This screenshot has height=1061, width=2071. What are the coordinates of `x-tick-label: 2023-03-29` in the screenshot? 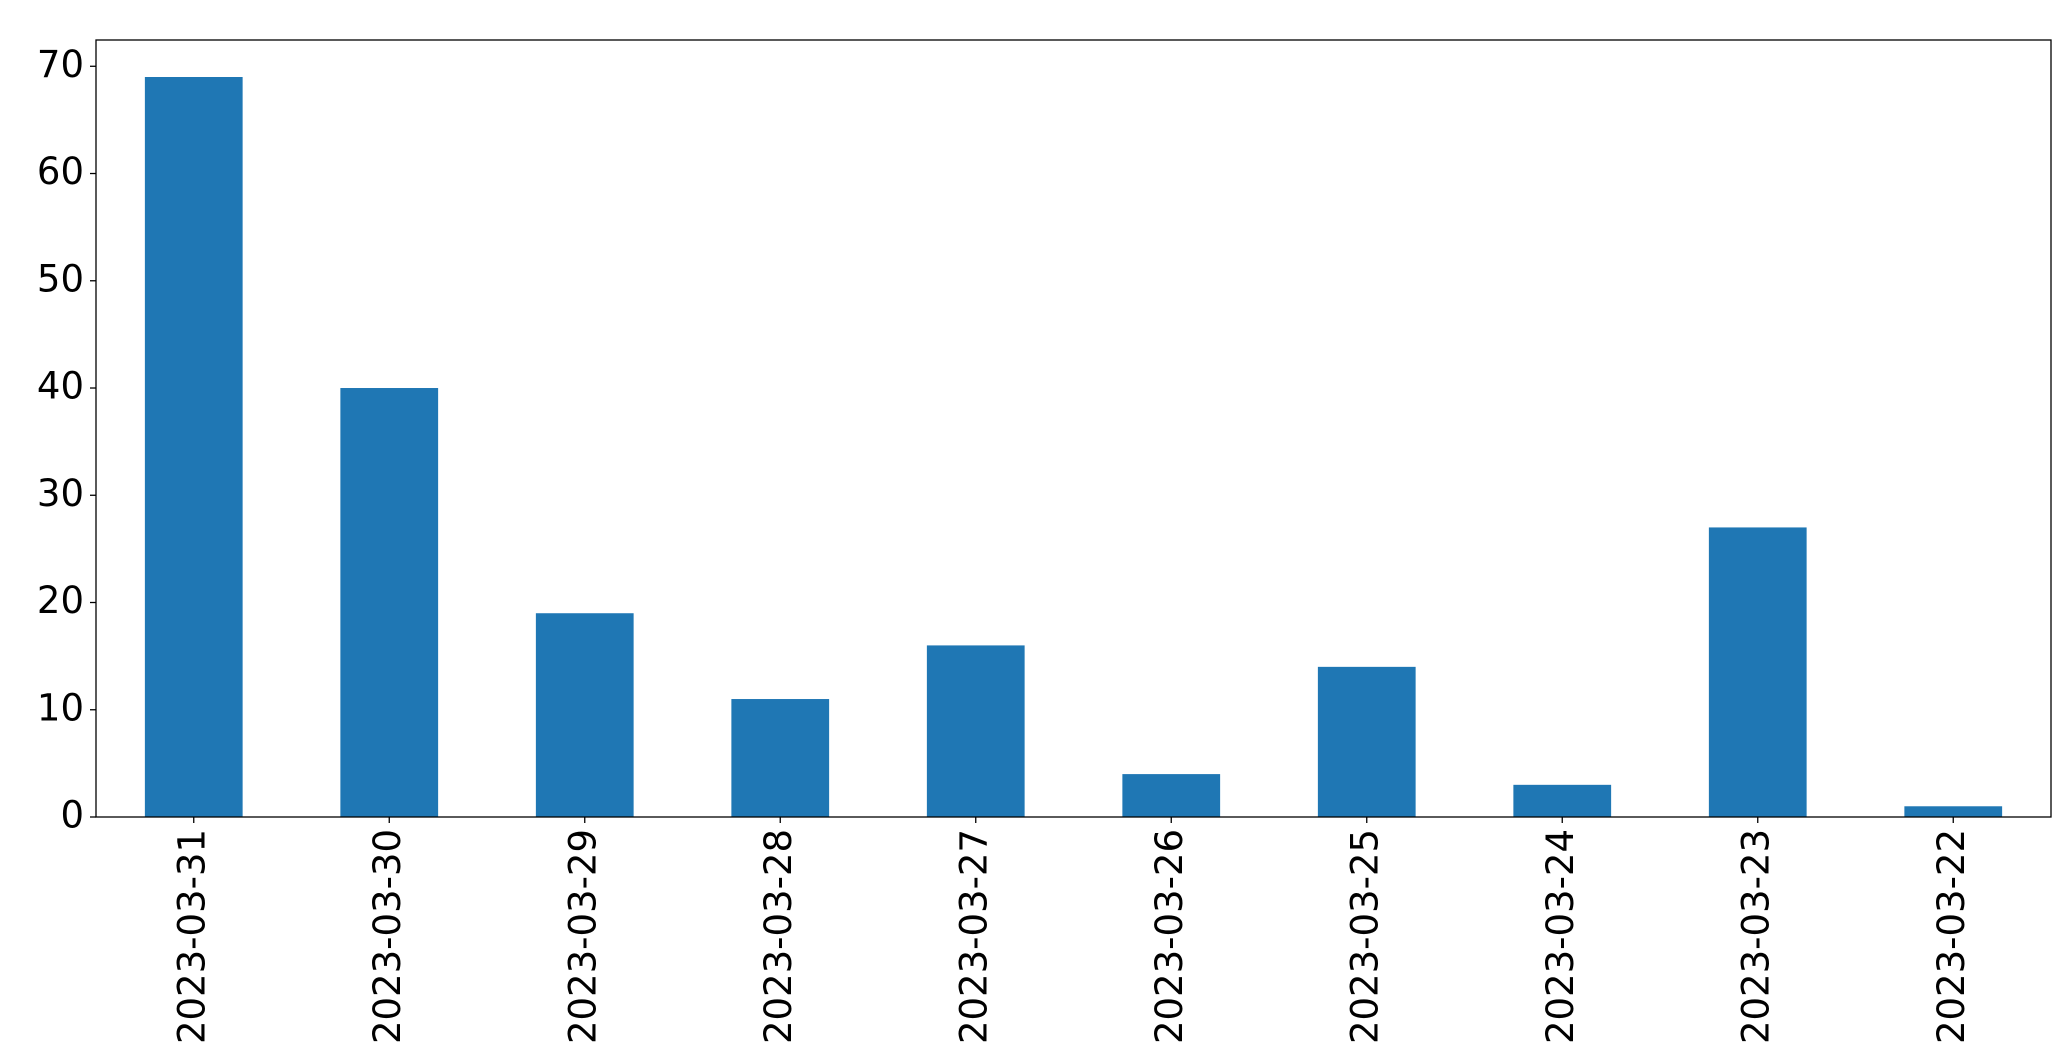 It's located at (582, 936).